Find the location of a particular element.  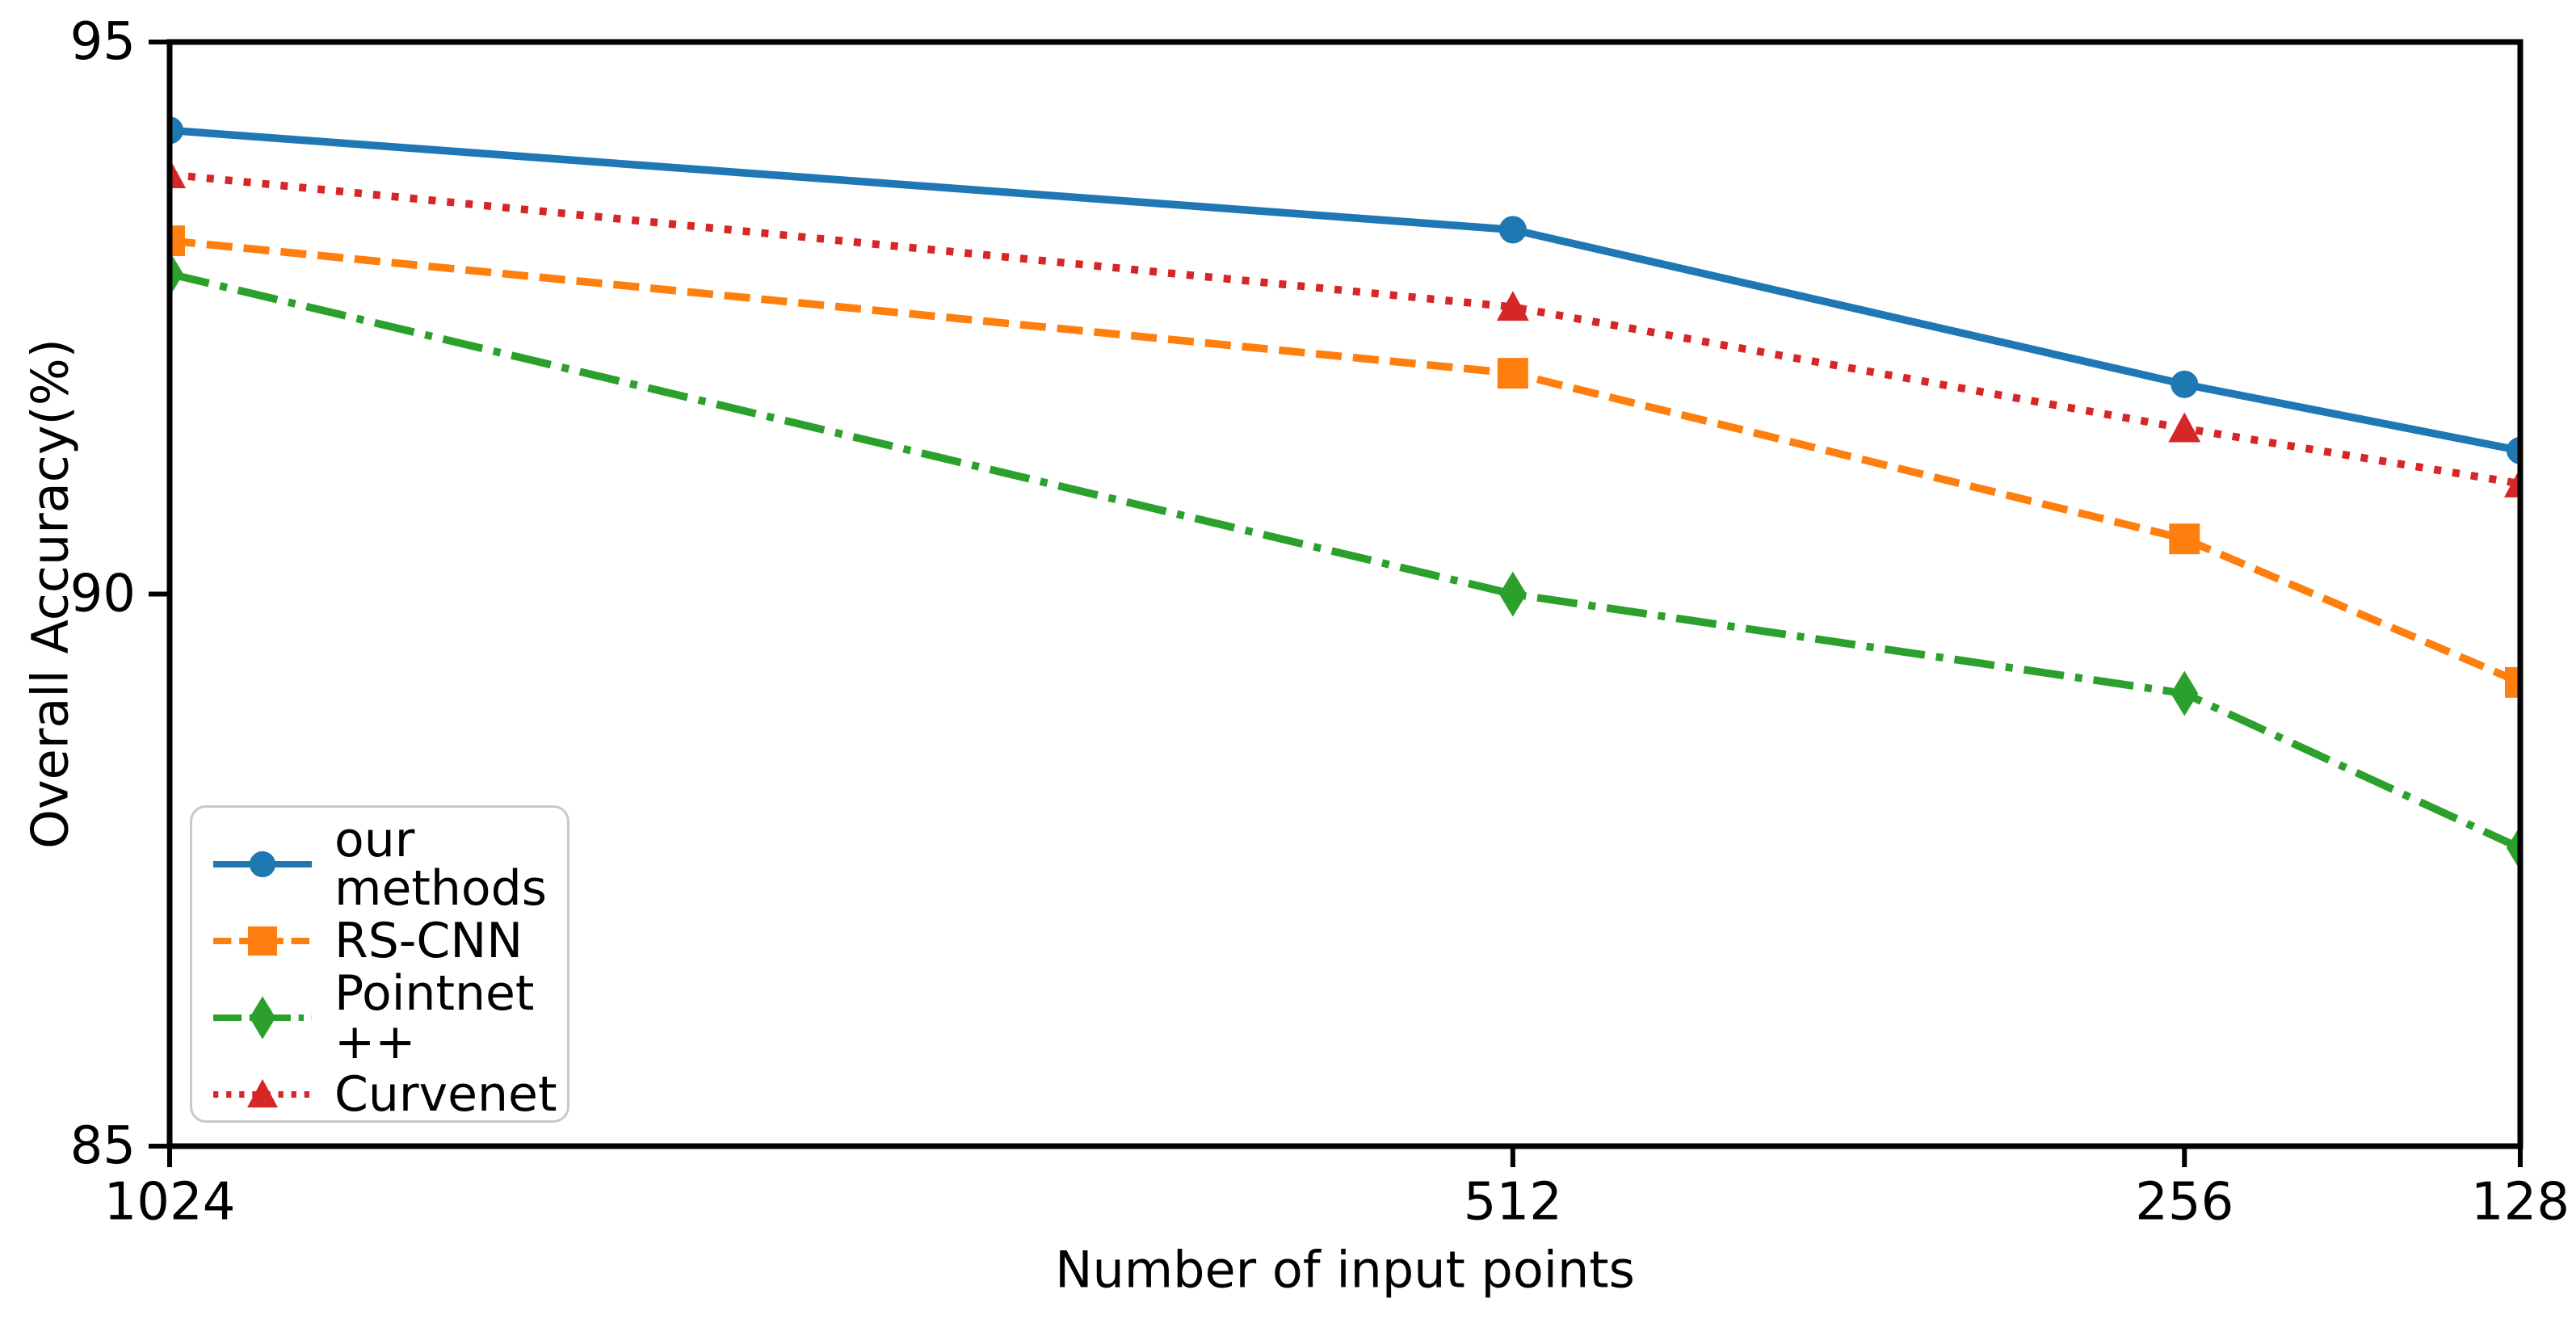

legend-label: Pointnet ++ is located at coordinates (435, 1018).